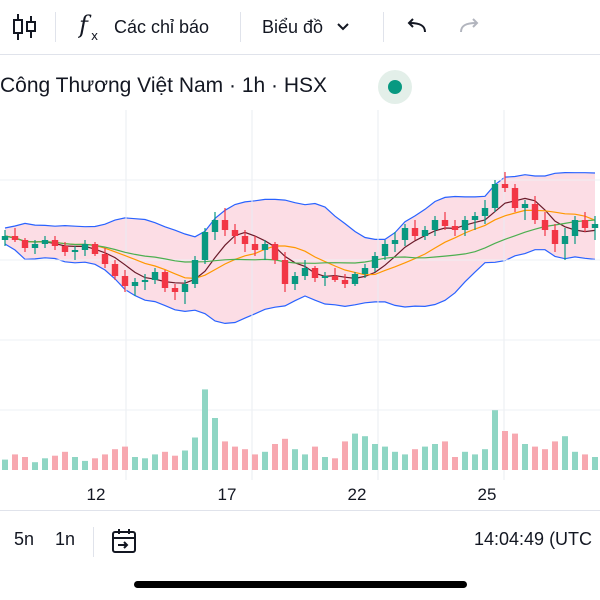 This screenshot has width=600, height=600. What do you see at coordinates (24, 27) in the screenshot?
I see `candlestick-type-button` at bounding box center [24, 27].